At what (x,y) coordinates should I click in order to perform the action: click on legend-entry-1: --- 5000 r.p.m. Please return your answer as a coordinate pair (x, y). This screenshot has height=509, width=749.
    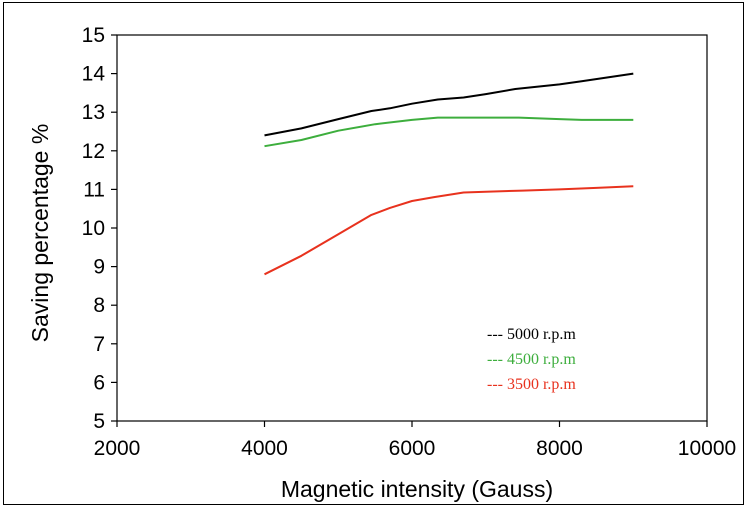
    Looking at the image, I should click on (531, 334).